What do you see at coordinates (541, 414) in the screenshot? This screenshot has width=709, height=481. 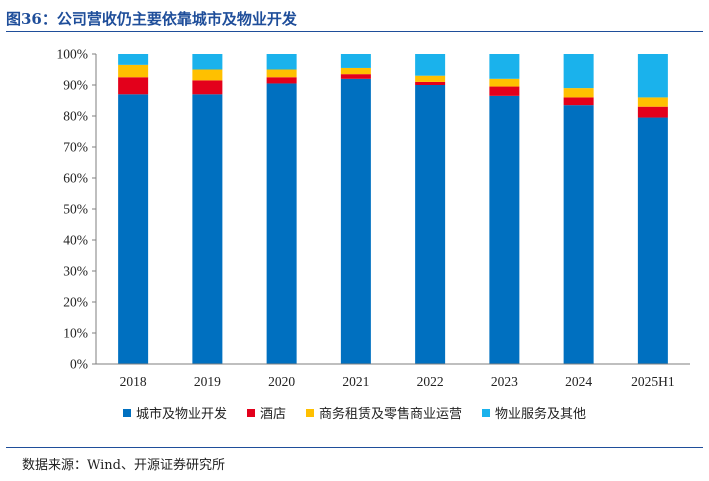 I see `legend-label: 物业服务及其他` at bounding box center [541, 414].